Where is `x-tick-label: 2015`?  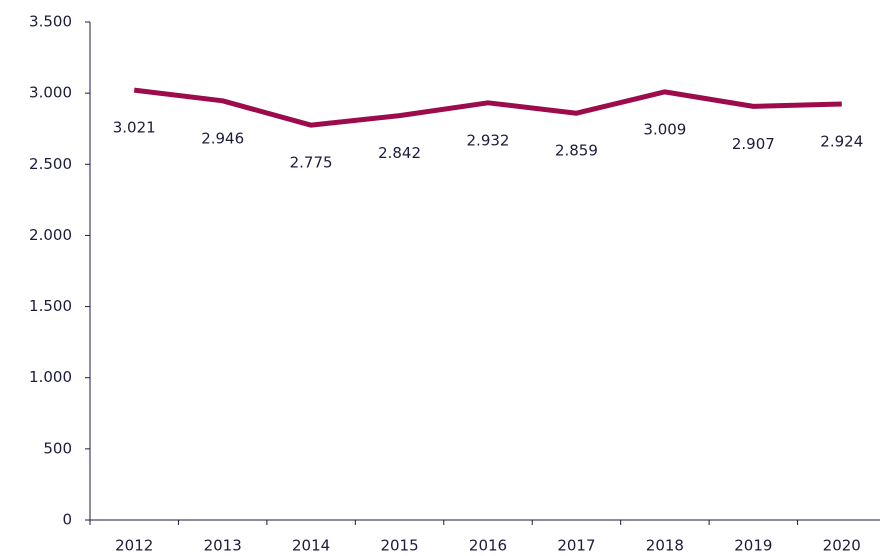 x-tick-label: 2015 is located at coordinates (399, 546).